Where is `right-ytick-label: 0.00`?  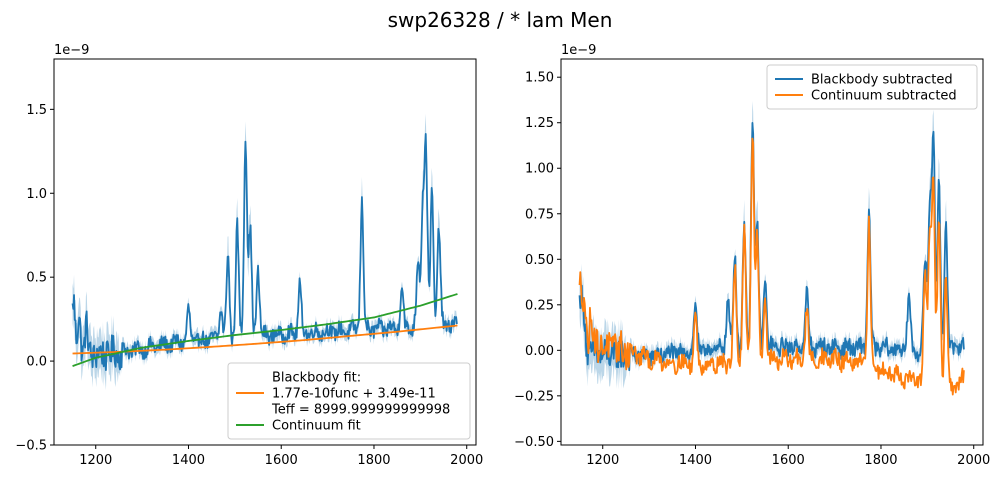 right-ytick-label: 0.00 is located at coordinates (539, 351).